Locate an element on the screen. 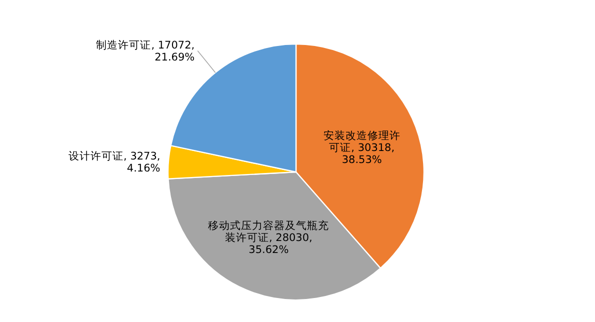  slice-label: 设计许可证, 3273, 4.16% is located at coordinates (114, 162).